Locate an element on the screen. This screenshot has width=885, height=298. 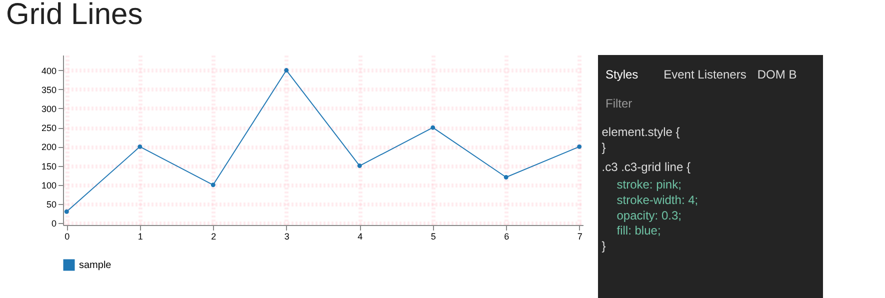
x-tick-label: 2 is located at coordinates (213, 237).